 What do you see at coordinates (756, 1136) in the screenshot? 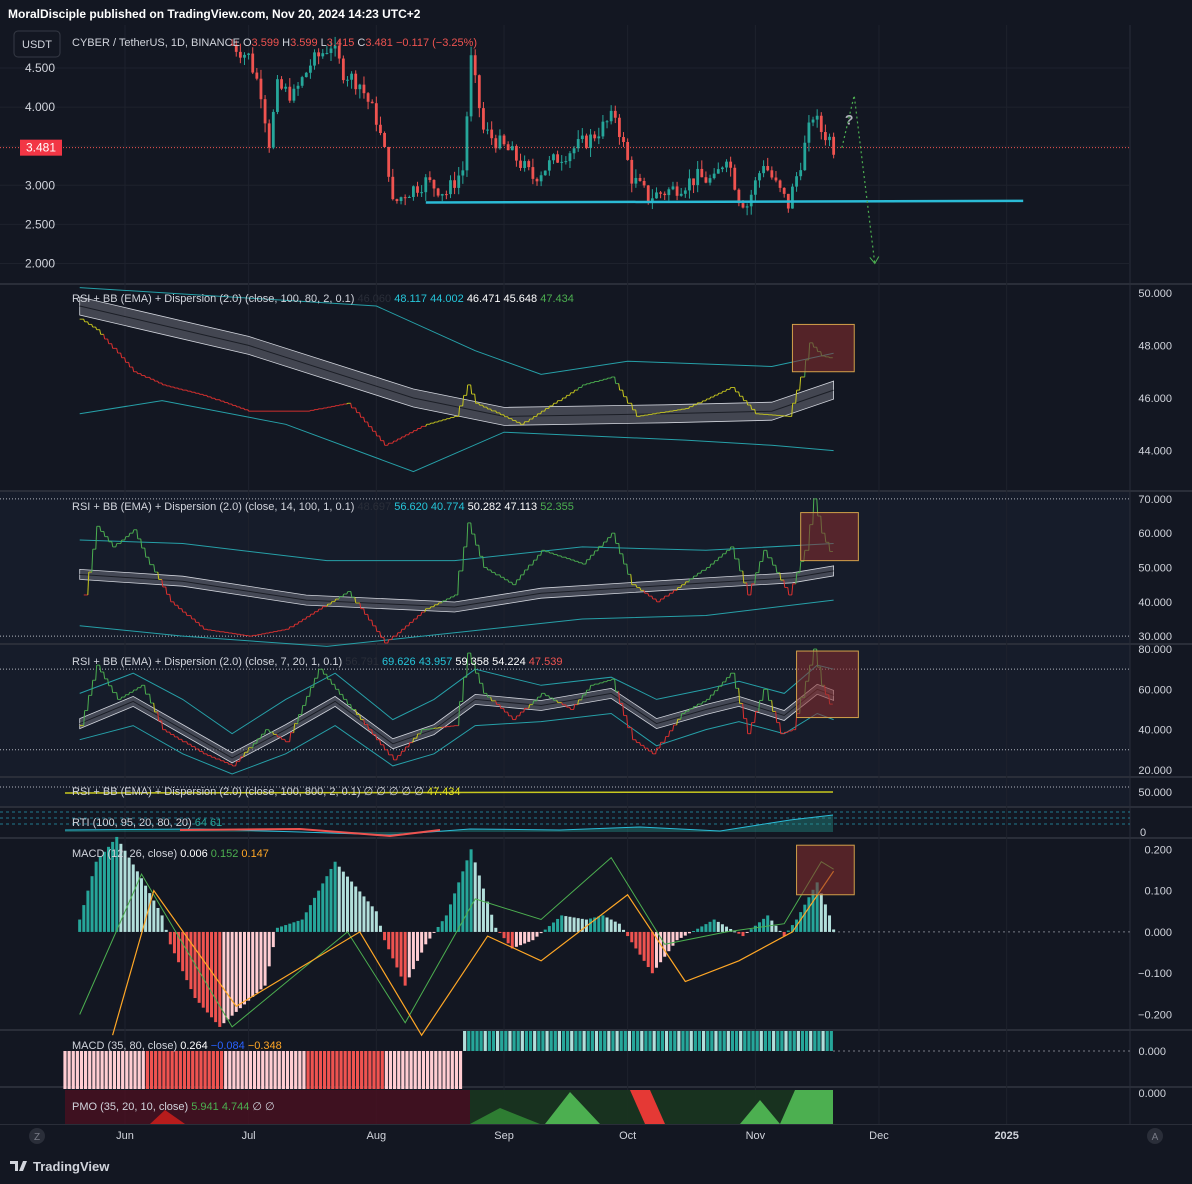
I see `time-axis-label-nov: Nov` at bounding box center [756, 1136].